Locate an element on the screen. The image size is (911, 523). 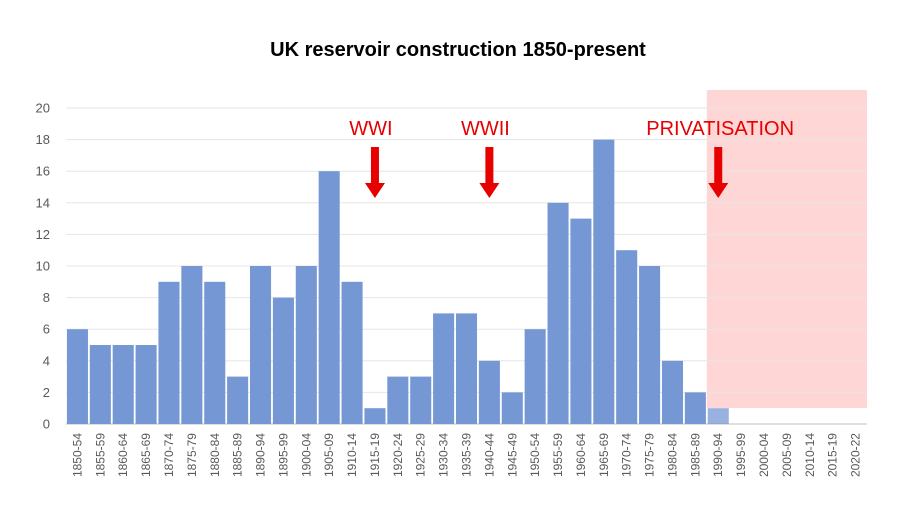
y-tick-label: 16 is located at coordinates (43, 171).